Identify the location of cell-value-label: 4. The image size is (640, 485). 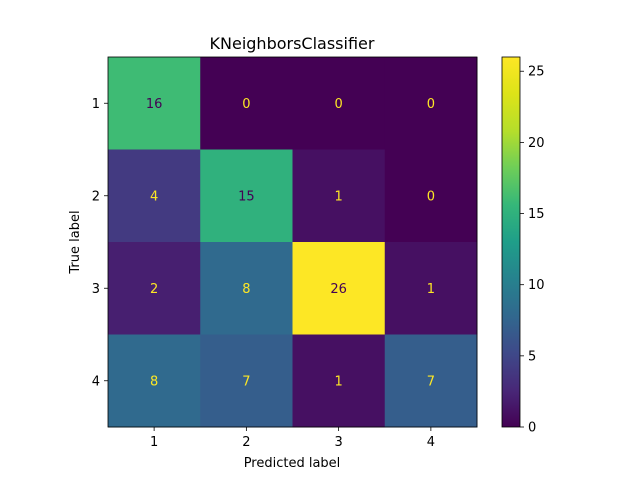
(154, 196).